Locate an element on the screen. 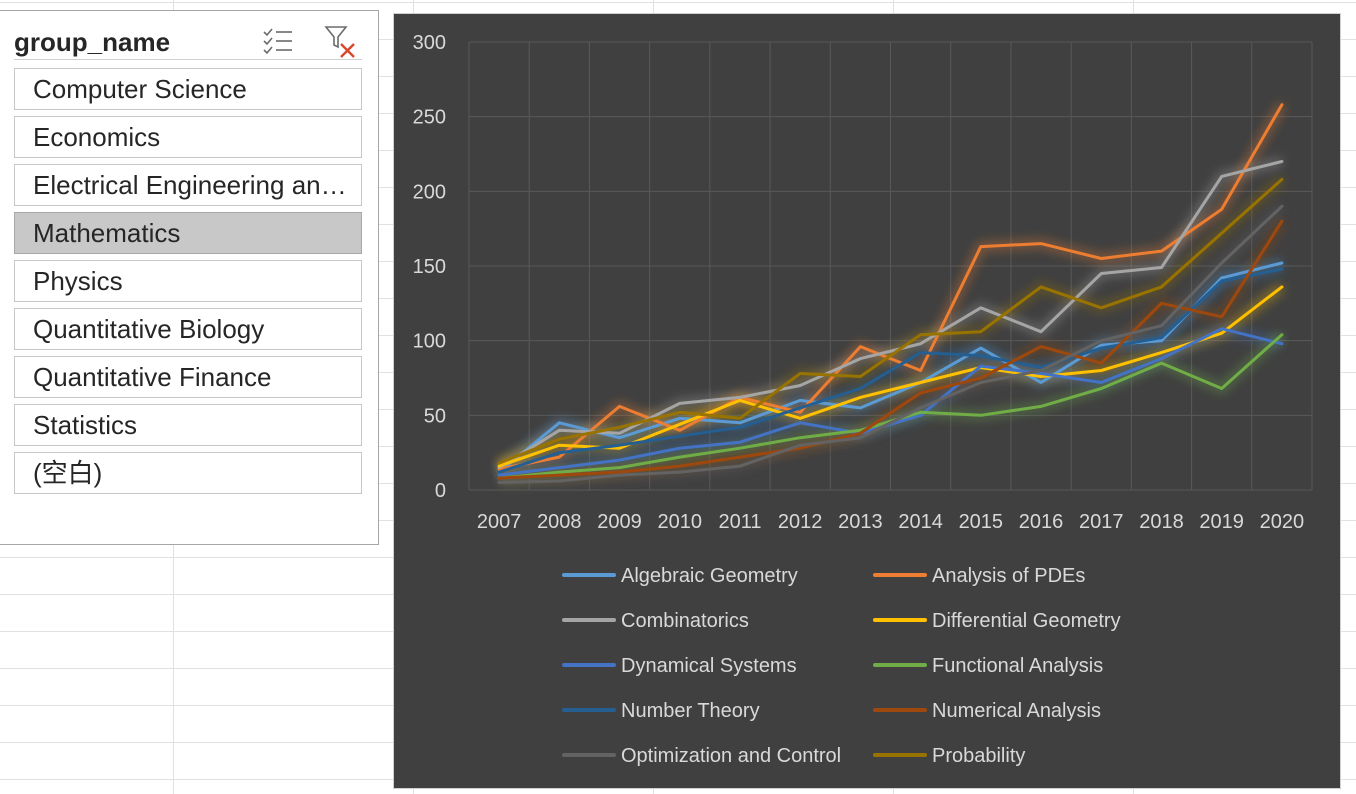 The height and width of the screenshot is (794, 1356). legend-entry: Algebraic Geometry is located at coordinates (709, 576).